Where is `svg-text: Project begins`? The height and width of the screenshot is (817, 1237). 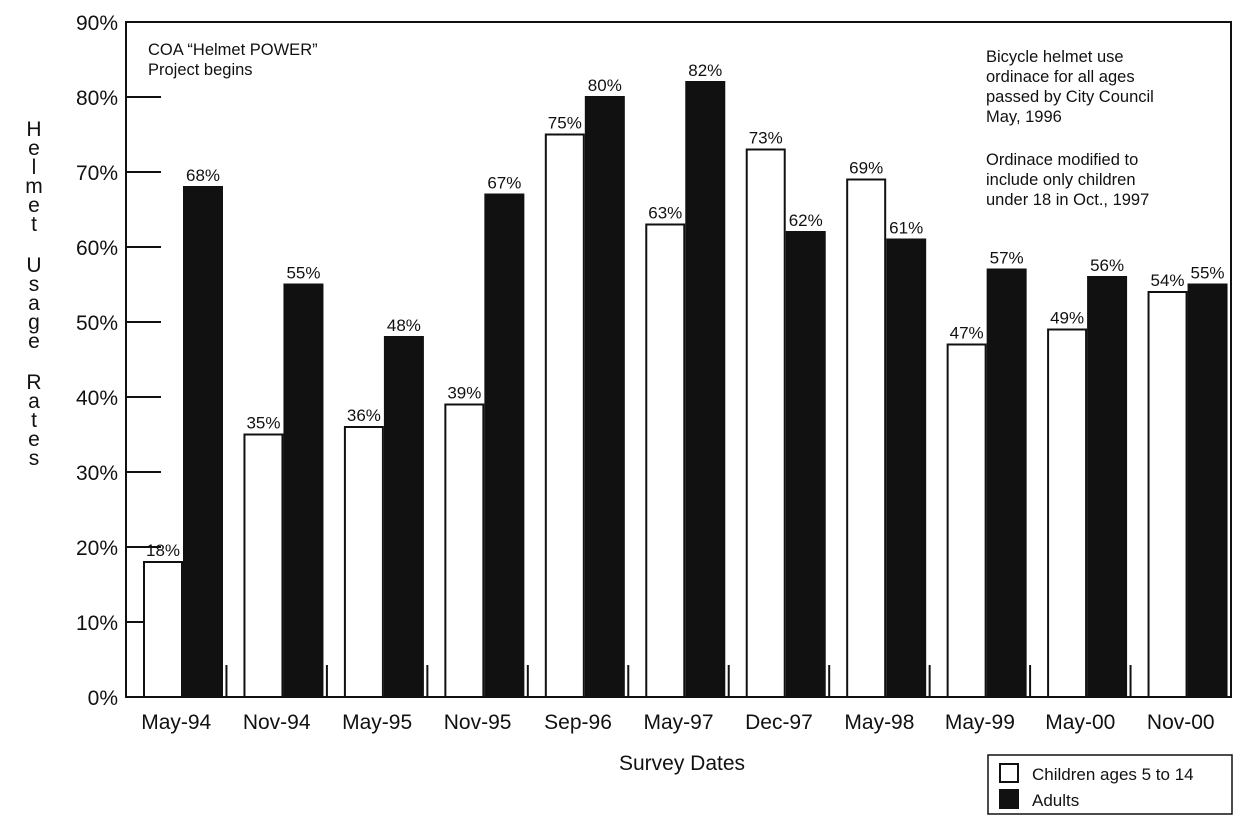 svg-text: Project begins is located at coordinates (200, 70).